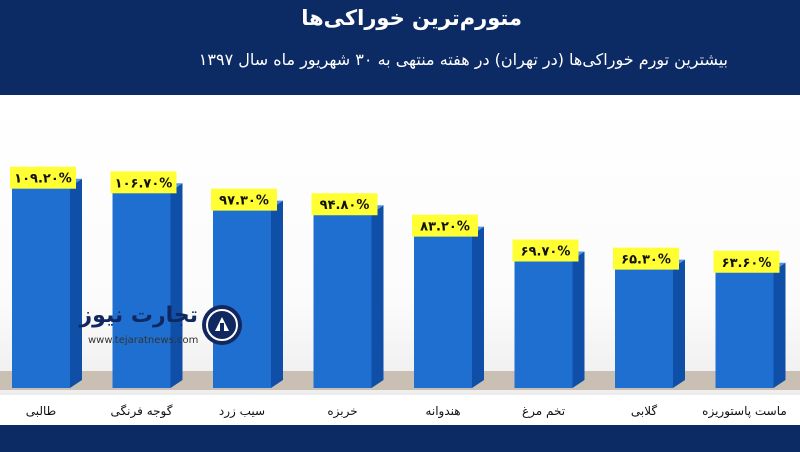 This screenshot has height=452, width=800. What do you see at coordinates (400, 410) in the screenshot?
I see `category-axis` at bounding box center [400, 410].